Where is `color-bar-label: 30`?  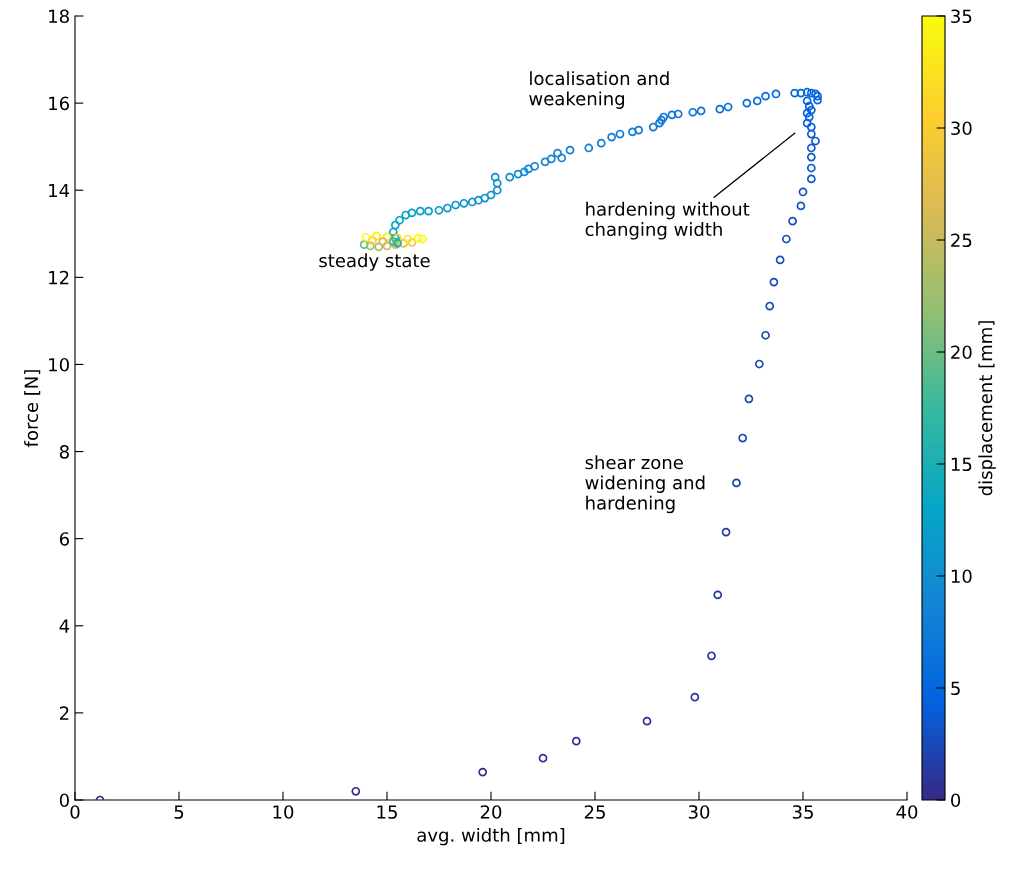
color-bar-label: 30 is located at coordinates (961, 128).